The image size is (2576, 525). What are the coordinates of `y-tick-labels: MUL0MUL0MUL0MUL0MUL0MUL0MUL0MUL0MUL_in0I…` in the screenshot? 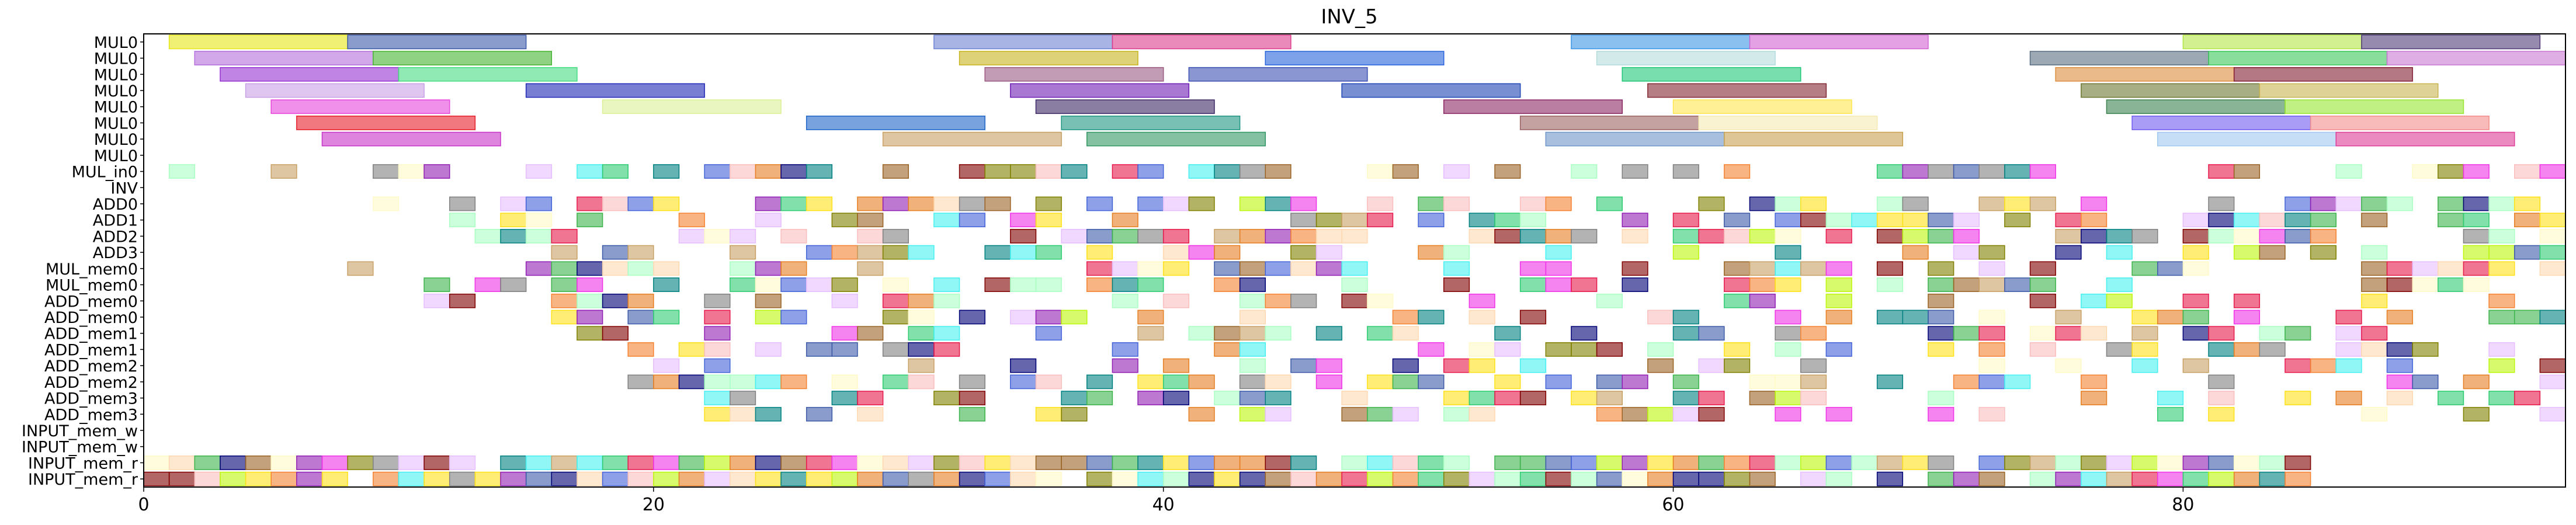 It's located at (83, 261).